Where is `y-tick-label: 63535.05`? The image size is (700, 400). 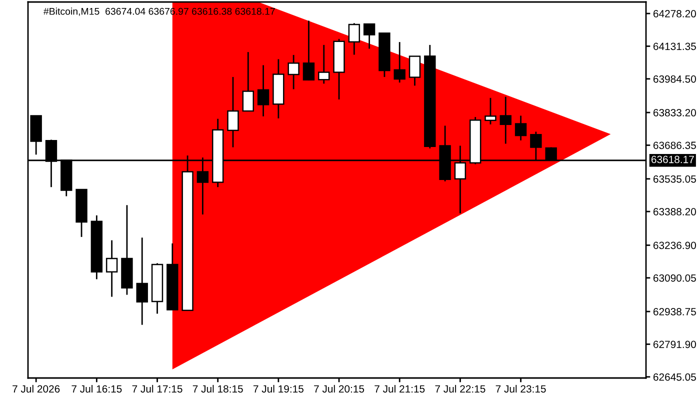 y-tick-label: 63535.05 is located at coordinates (674, 179).